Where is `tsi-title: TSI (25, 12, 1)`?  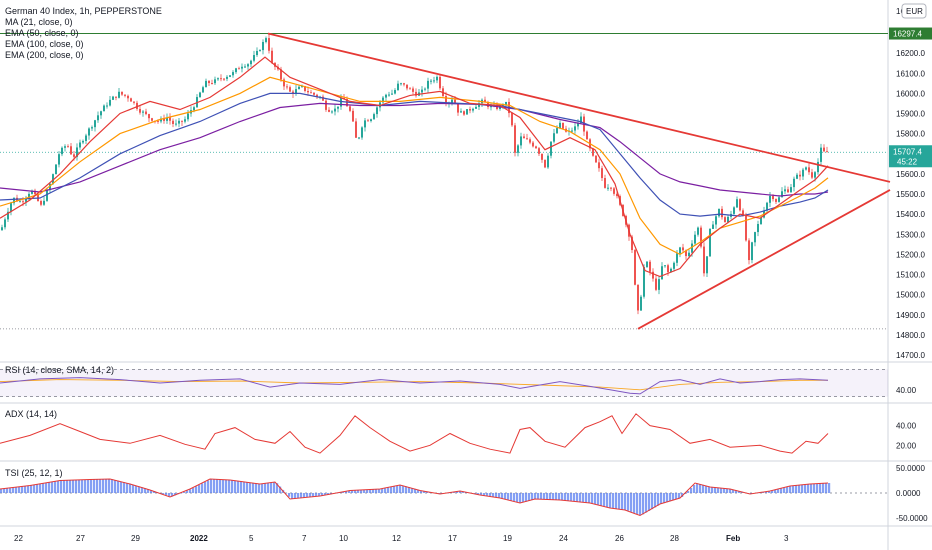 tsi-title: TSI (25, 12, 1) is located at coordinates (34, 473).